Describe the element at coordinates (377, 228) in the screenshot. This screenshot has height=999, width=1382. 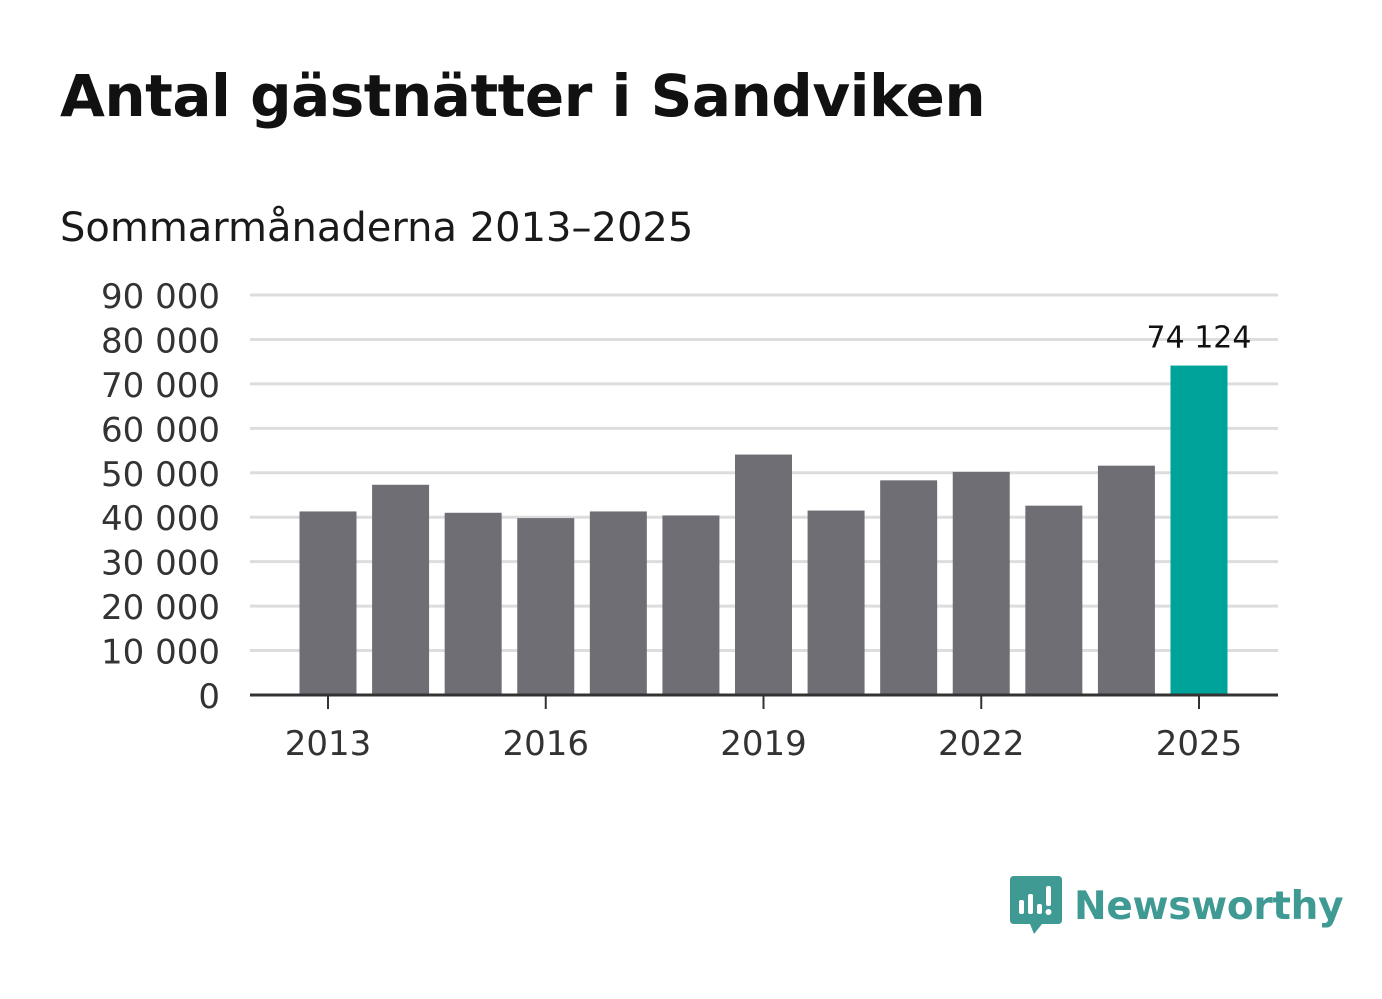
I see `chart-subtitle: Sommarmånaderna 2013–2025` at that location.